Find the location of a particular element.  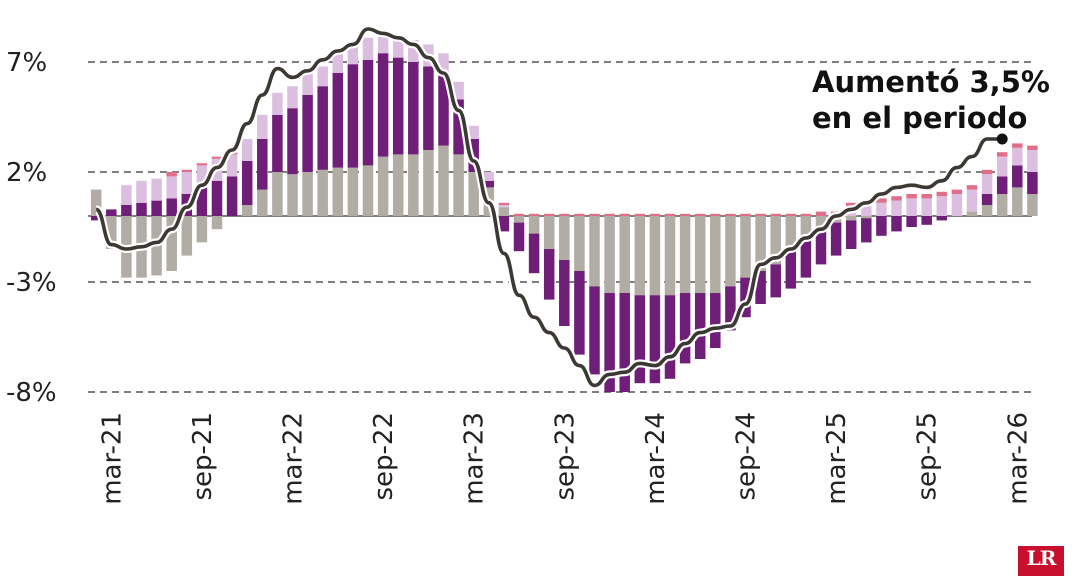

x-tick-label: mar-23 is located at coordinates (475, 458).